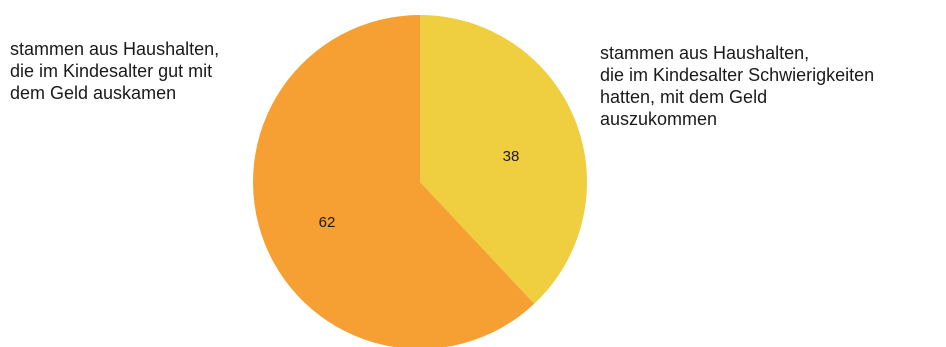 The image size is (946, 347). Describe the element at coordinates (327, 222) in the screenshot. I see `slice-value-label: 62` at that location.